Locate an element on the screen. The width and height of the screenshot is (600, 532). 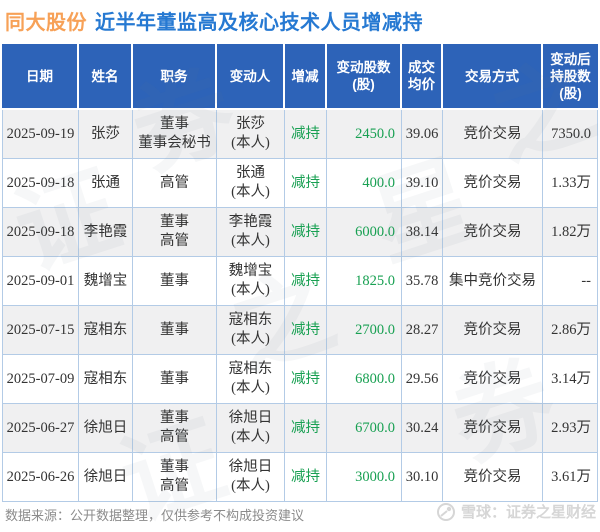
cell-after: 2.86万 is located at coordinates (570, 330).